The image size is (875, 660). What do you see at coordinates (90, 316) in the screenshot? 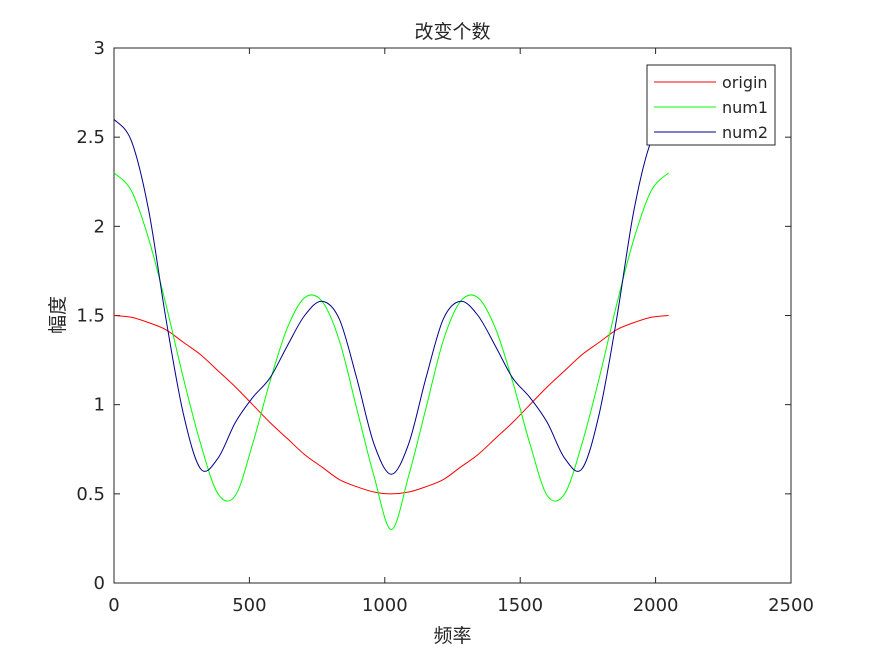
I see `y-tick-label: 1.5` at bounding box center [90, 316].